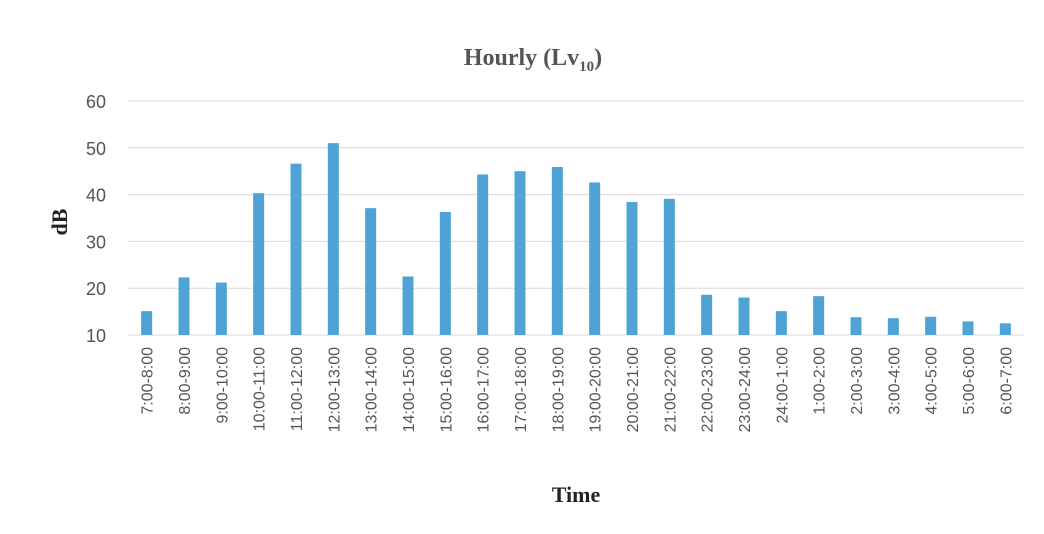 Image resolution: width=1044 pixels, height=534 pixels. Describe the element at coordinates (297, 389) in the screenshot. I see `x-tick-label: 11:00-12:00` at that location.